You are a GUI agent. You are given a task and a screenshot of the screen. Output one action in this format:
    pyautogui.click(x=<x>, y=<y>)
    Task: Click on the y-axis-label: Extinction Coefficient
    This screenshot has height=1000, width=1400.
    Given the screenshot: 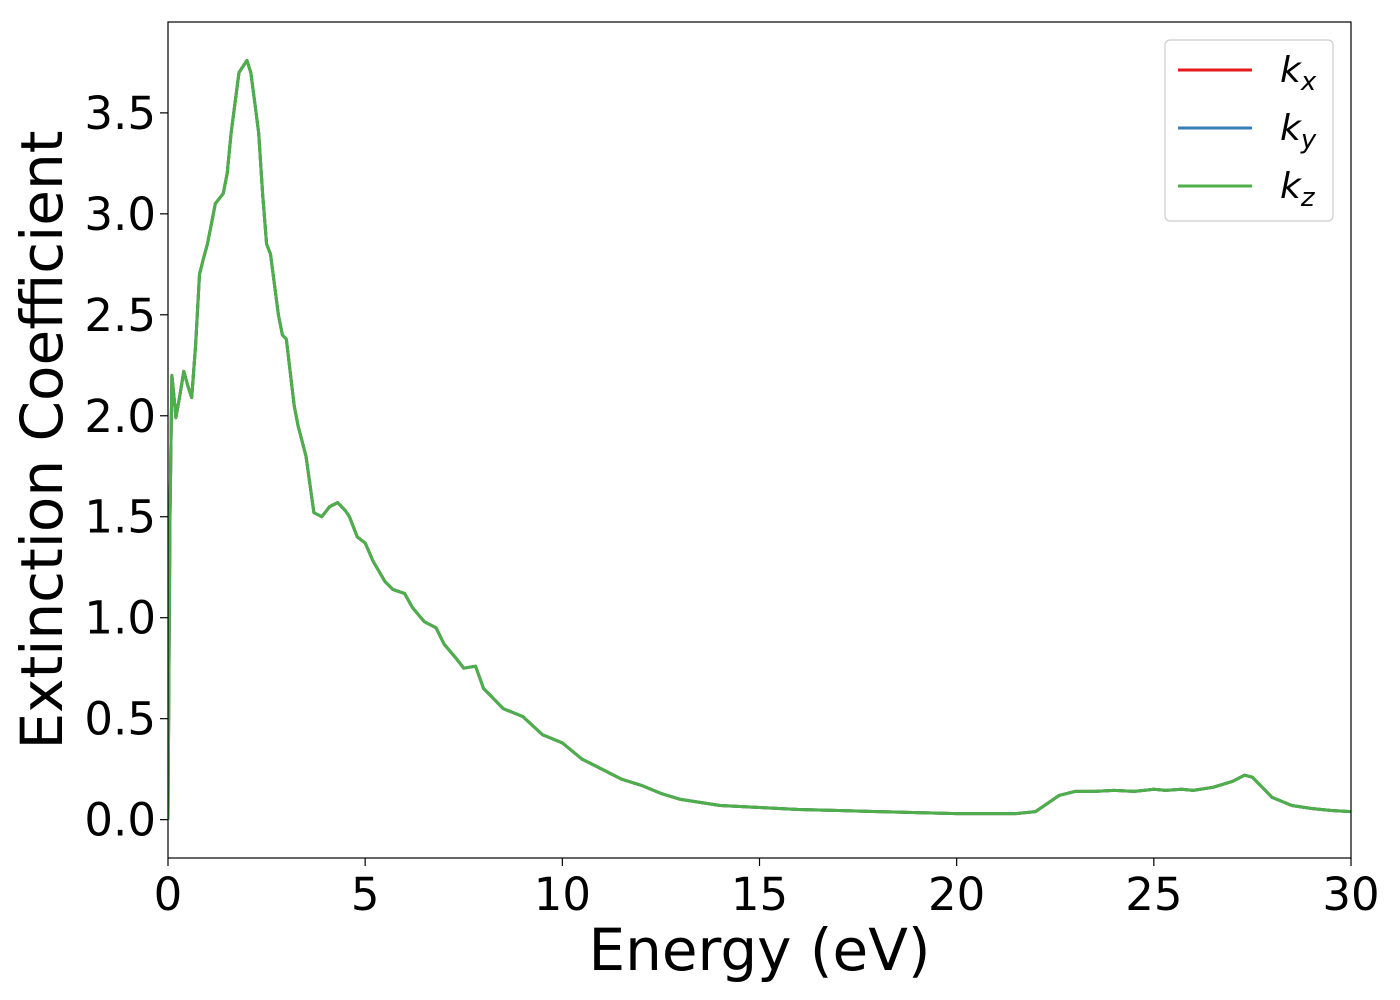 What is the action you would take?
    pyautogui.click(x=42, y=440)
    